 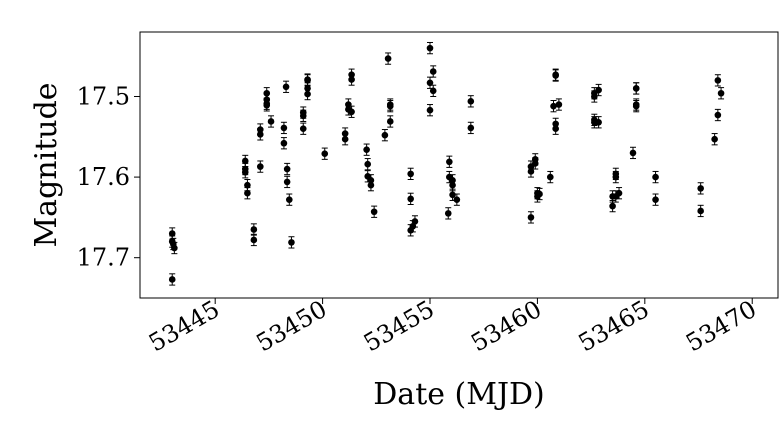 I want to click on x-axis-label: Date (MJD), so click(x=459, y=394).